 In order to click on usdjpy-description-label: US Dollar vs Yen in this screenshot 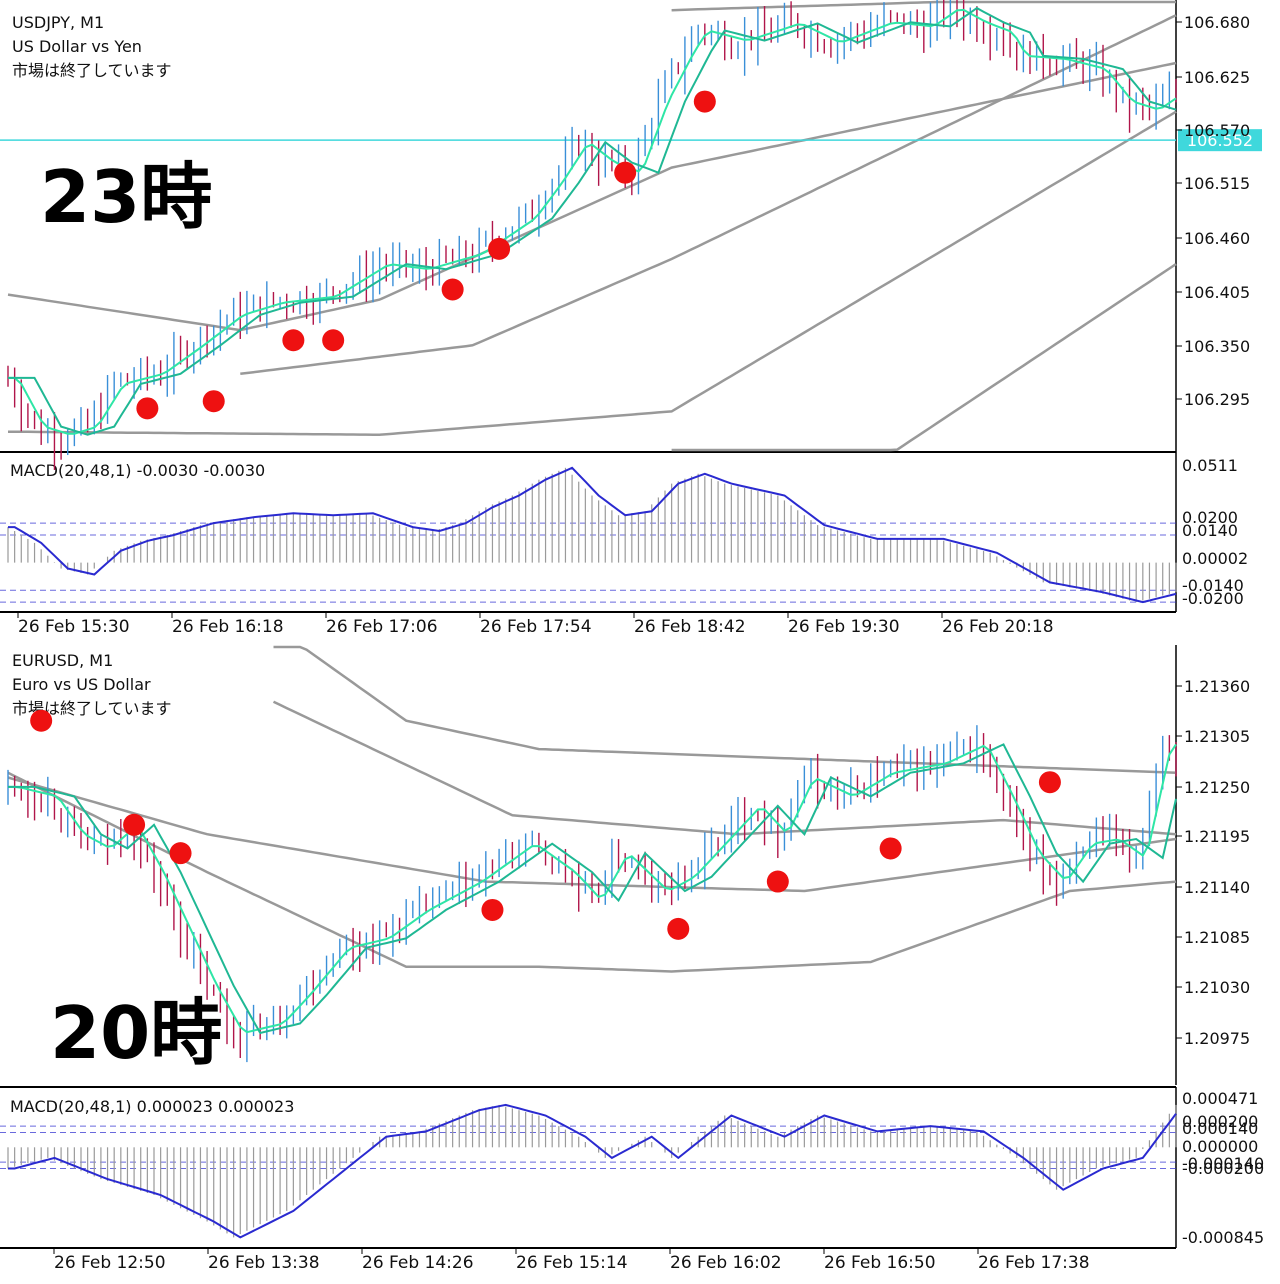, I will do `click(77, 46)`.